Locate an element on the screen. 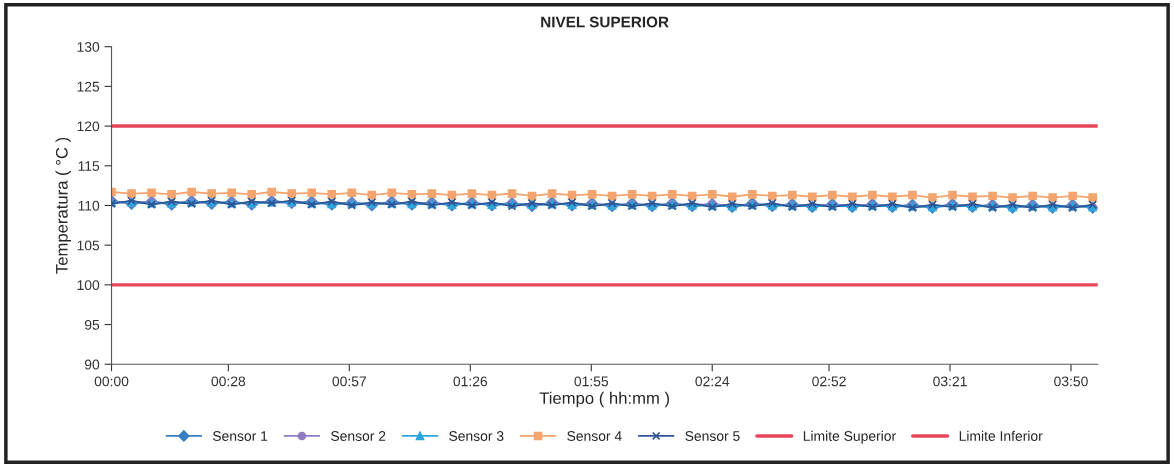 This screenshot has width=1174, height=467. x-tick-label: 01:26 is located at coordinates (470, 381).